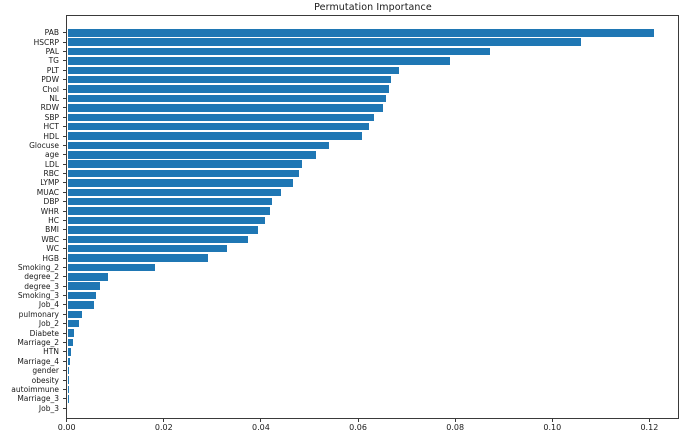 Image resolution: width=685 pixels, height=438 pixels. Describe the element at coordinates (51, 174) in the screenshot. I see `y-tick-label: RBC` at that location.